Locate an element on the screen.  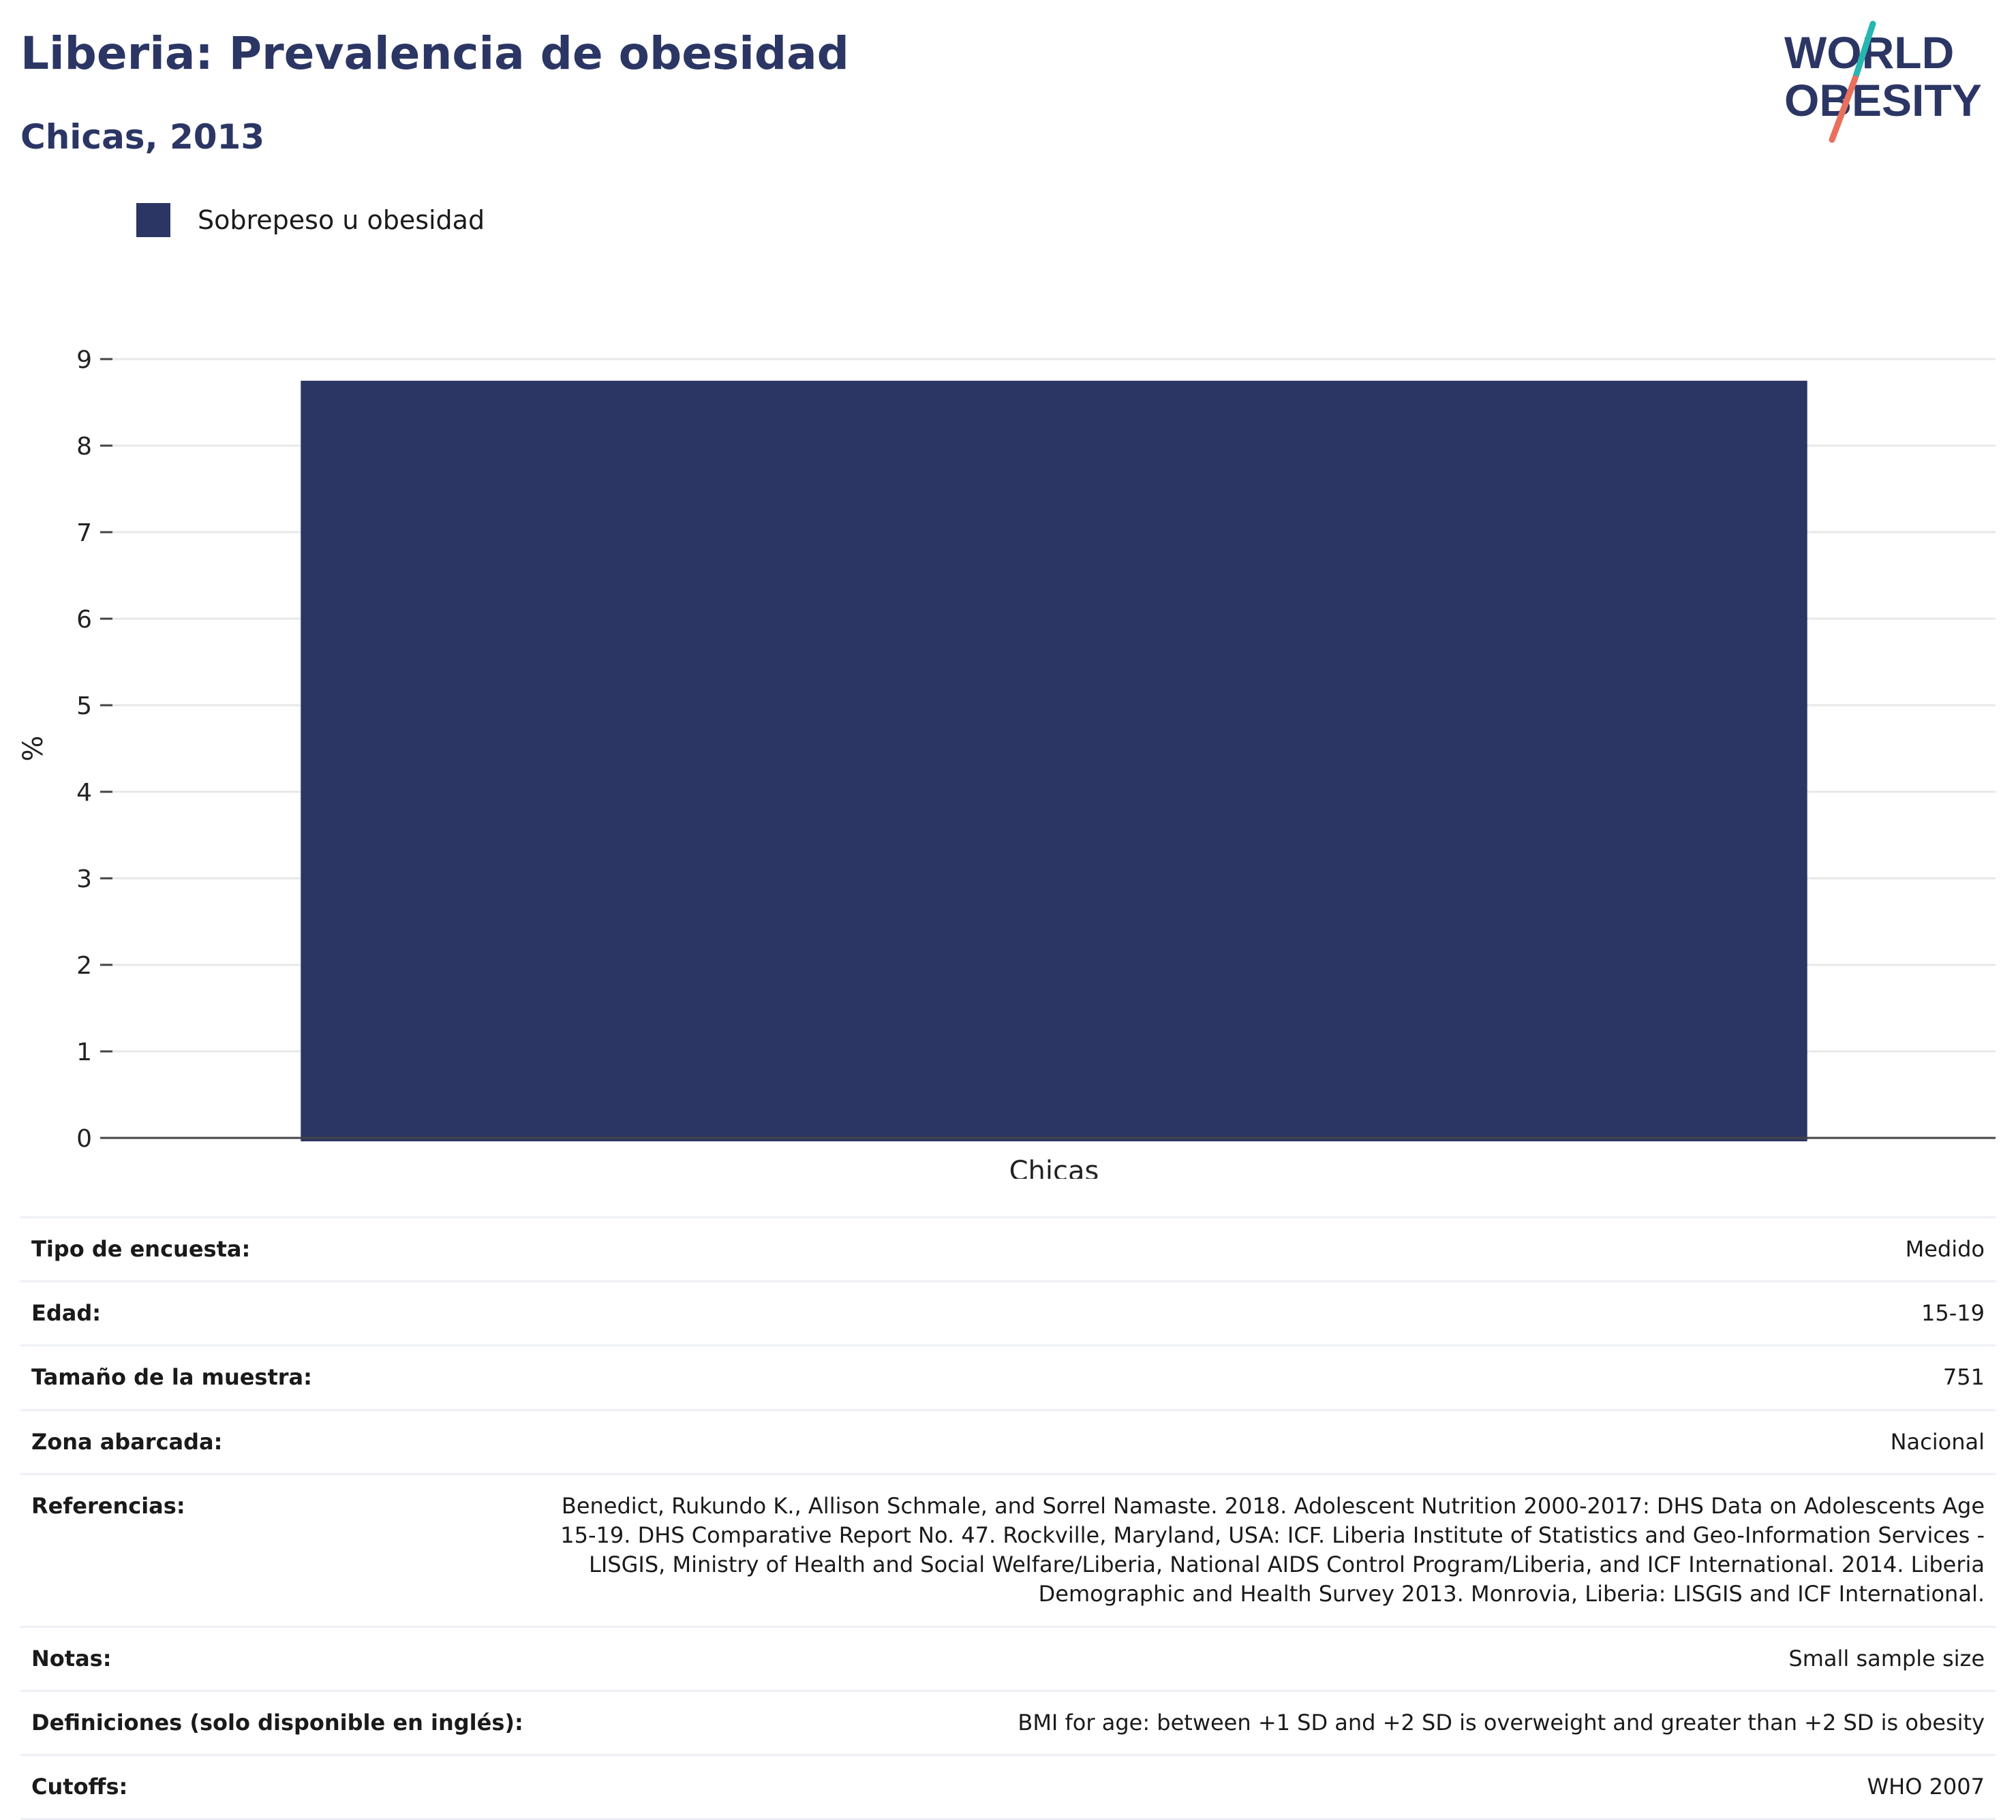
info-value: WHO 2007 is located at coordinates (1265, 1786).